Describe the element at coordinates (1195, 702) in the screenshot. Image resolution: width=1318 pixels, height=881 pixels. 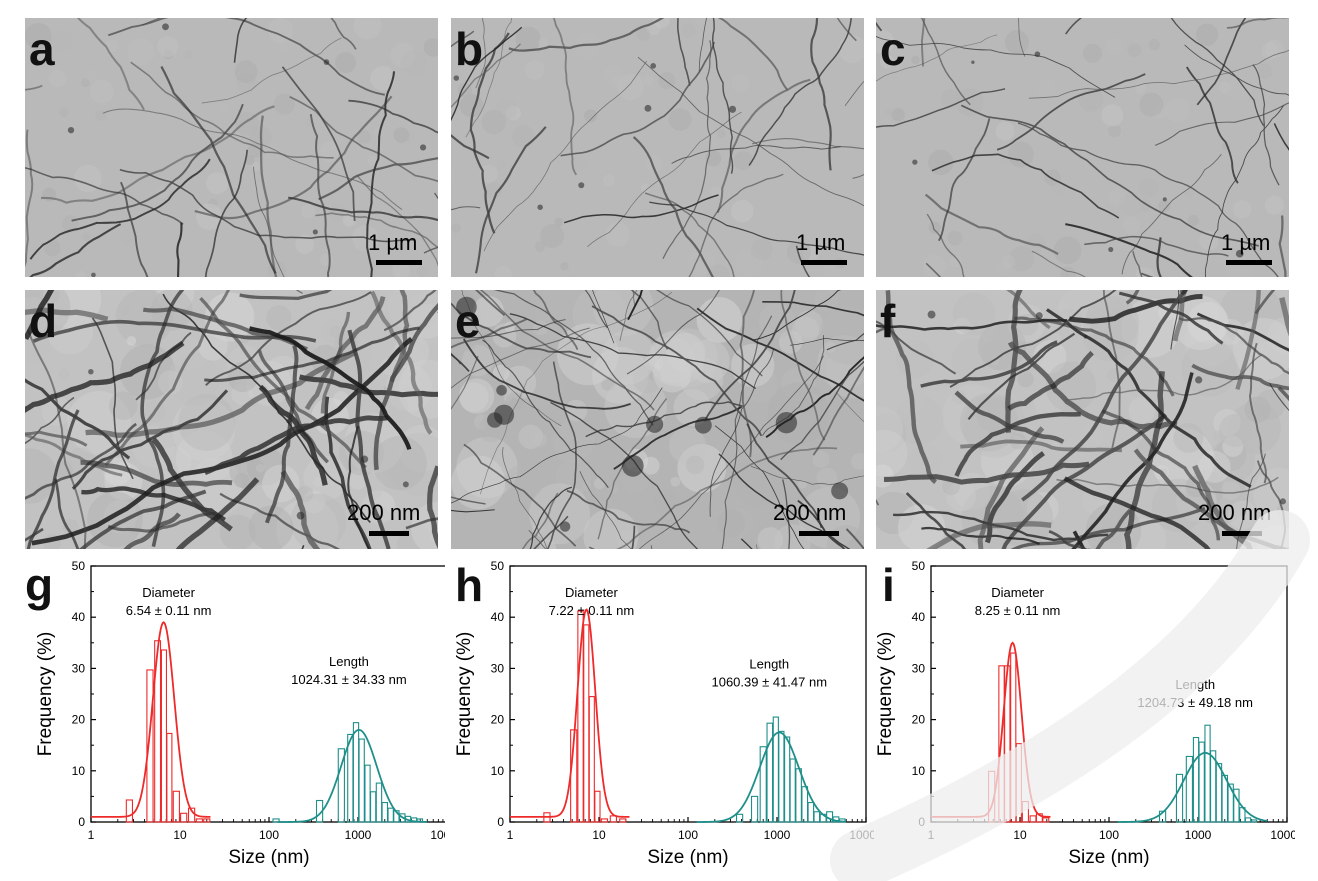
I see `length-annotation-value: 1204.73 ± 49.18 nm` at that location.